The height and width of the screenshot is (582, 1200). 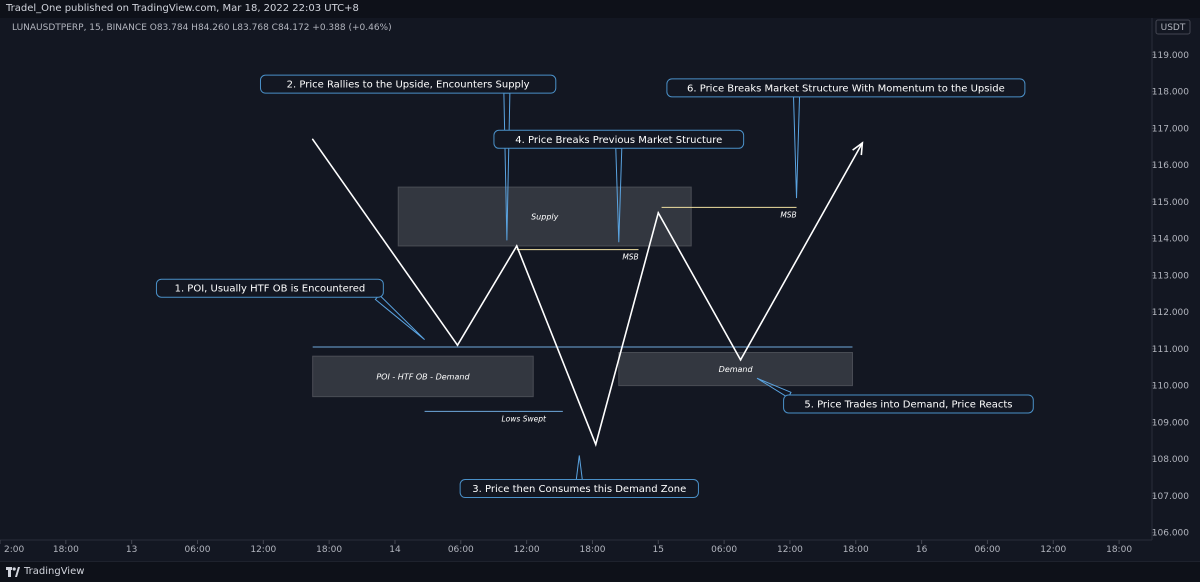 What do you see at coordinates (1176, 289) in the screenshot?
I see `price-axis-panel` at bounding box center [1176, 289].